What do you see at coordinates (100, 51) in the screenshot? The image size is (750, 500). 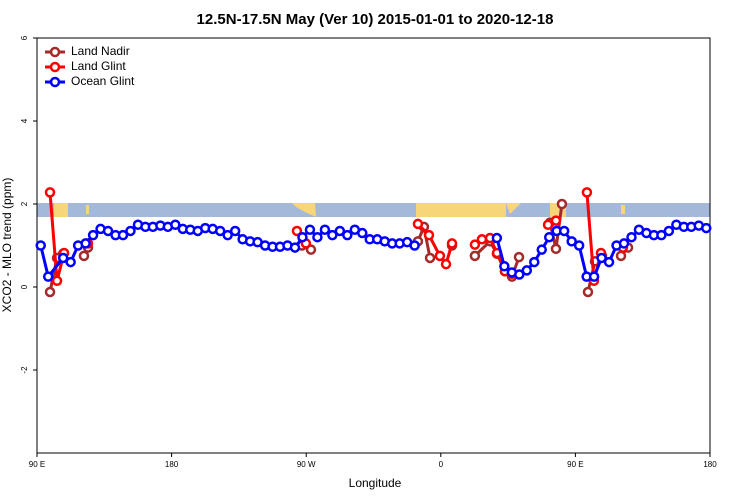 I see `legend-label: Land Nadir` at bounding box center [100, 51].